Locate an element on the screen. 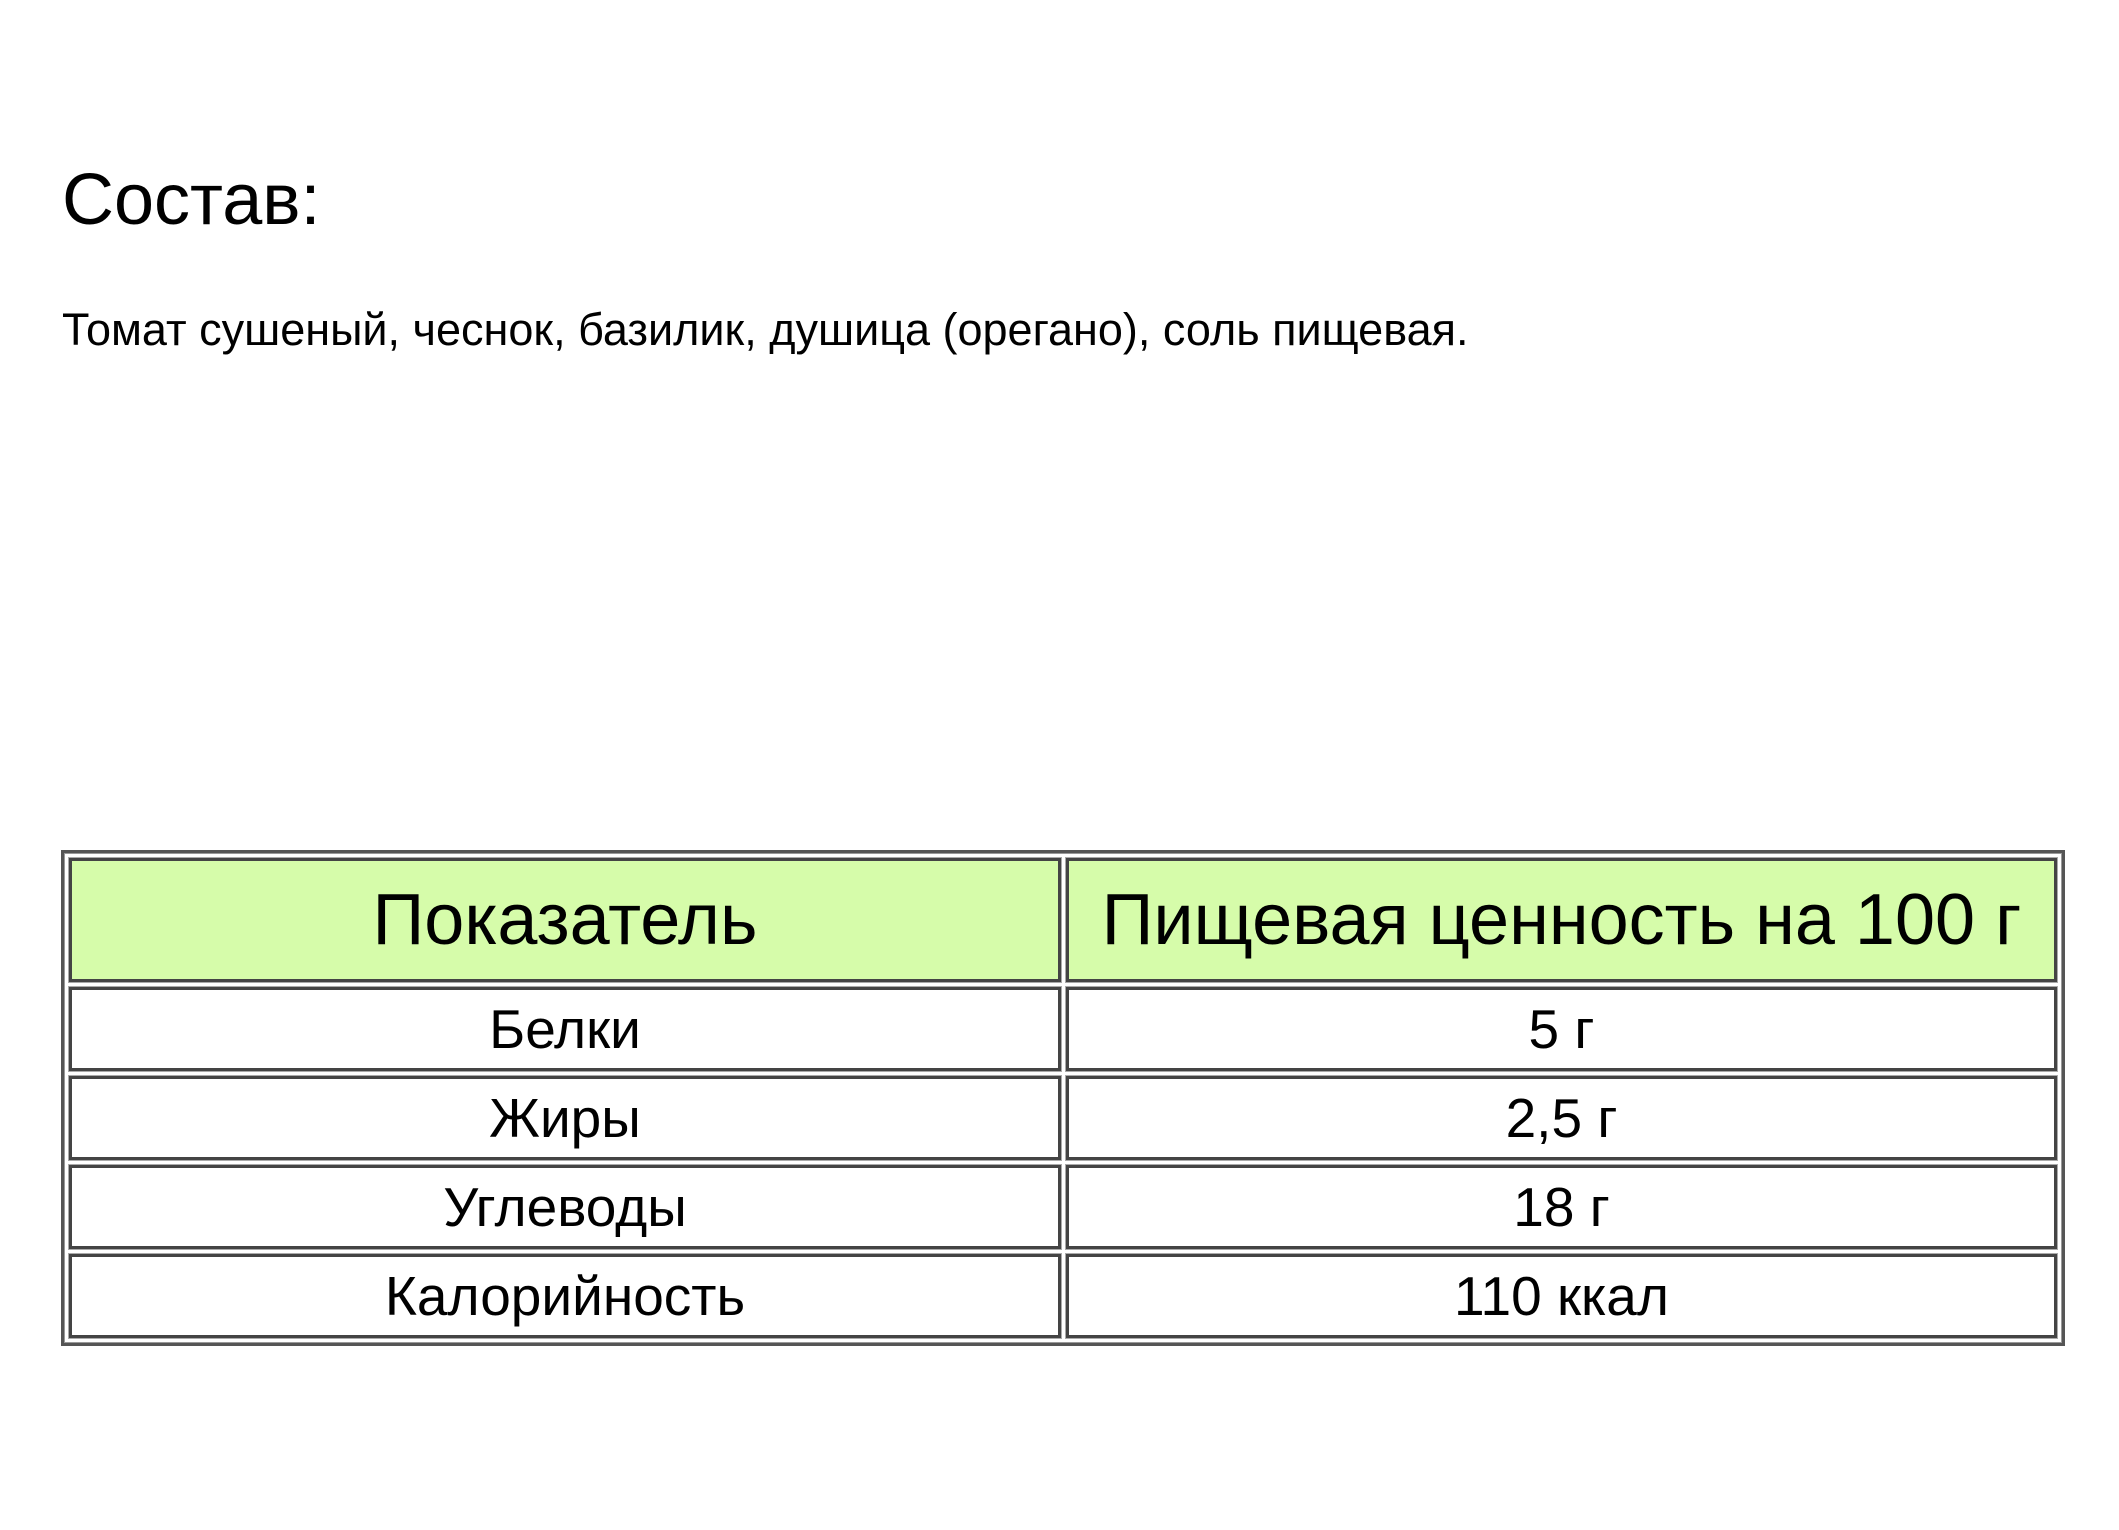 Image resolution: width=2119 pixels, height=1530 pixels. row-value: 2,5 г is located at coordinates (1561, 1118).